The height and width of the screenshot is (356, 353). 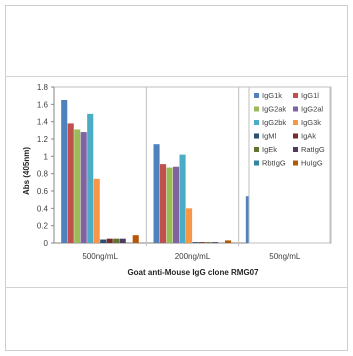 I want to click on x-axis-label: Goat anti-Mouse IgG clone RMG07, so click(x=193, y=272).